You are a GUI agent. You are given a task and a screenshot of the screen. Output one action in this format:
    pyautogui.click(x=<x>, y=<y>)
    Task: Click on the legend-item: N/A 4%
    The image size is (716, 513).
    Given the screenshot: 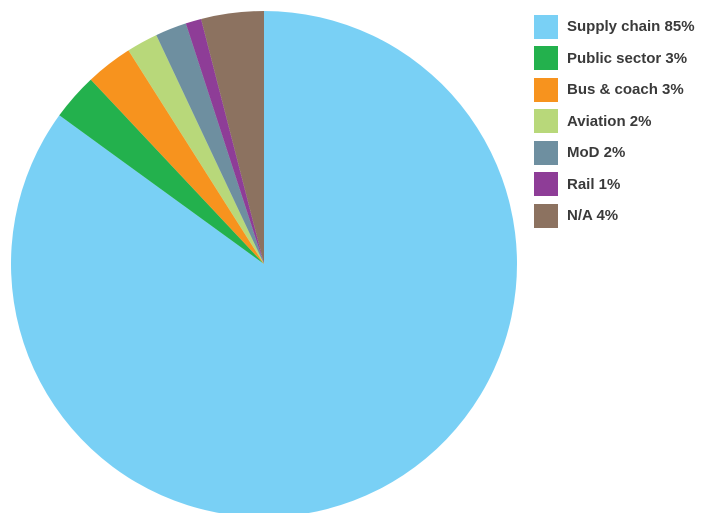 What is the action you would take?
    pyautogui.click(x=614, y=216)
    